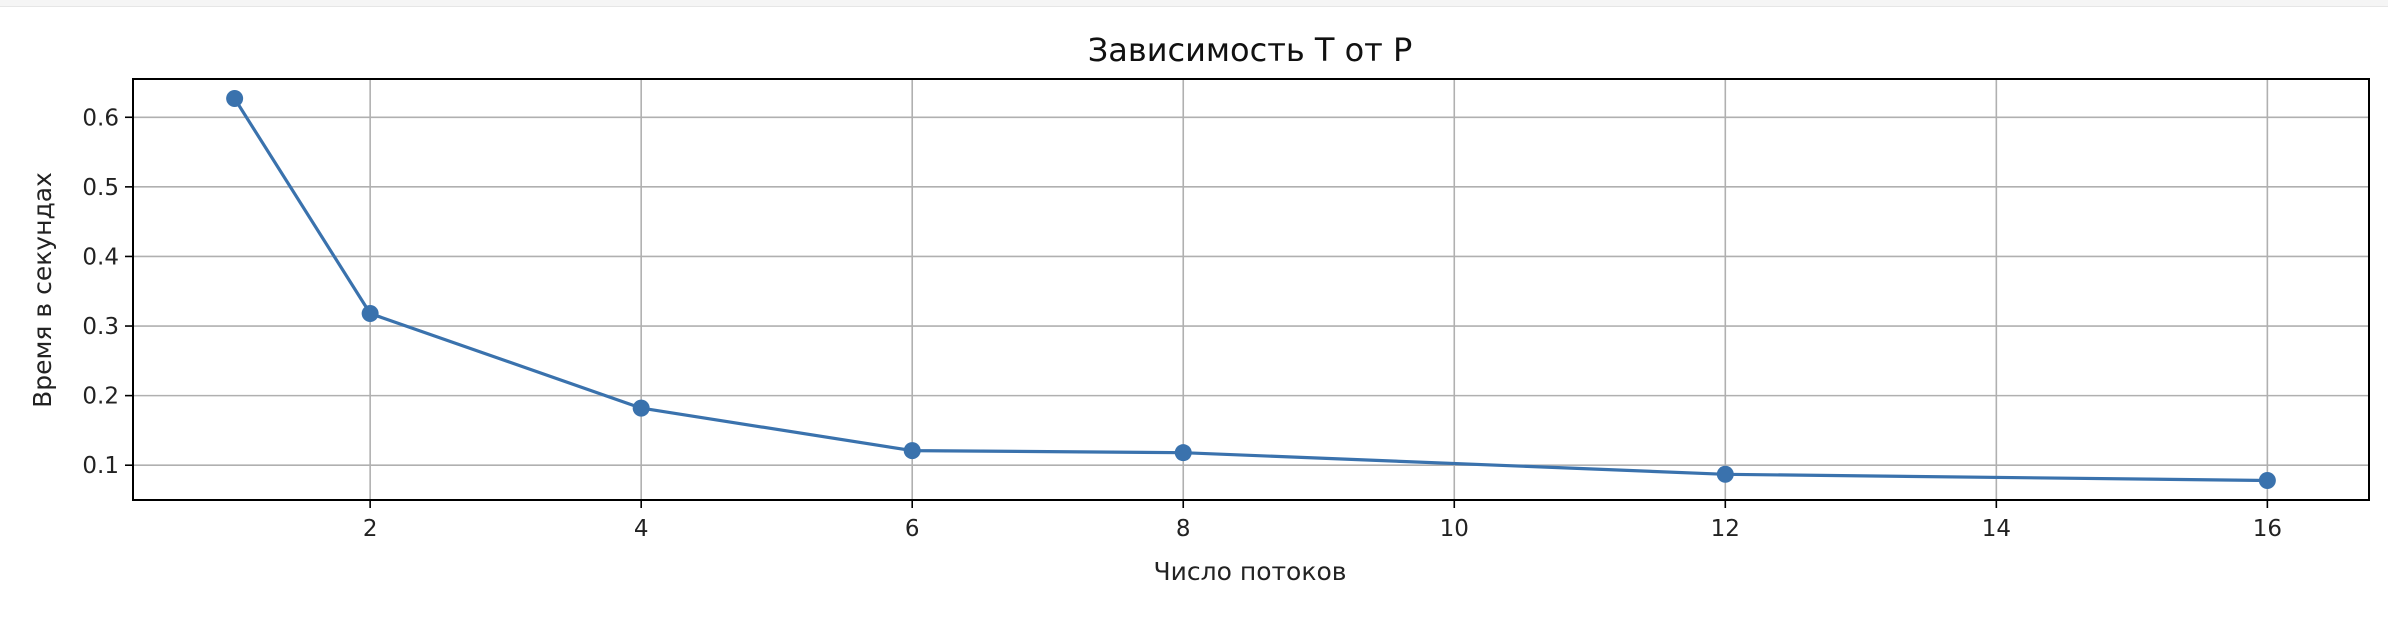 The width and height of the screenshot is (2388, 630). I want to click on x-tick-label: 6, so click(912, 529).